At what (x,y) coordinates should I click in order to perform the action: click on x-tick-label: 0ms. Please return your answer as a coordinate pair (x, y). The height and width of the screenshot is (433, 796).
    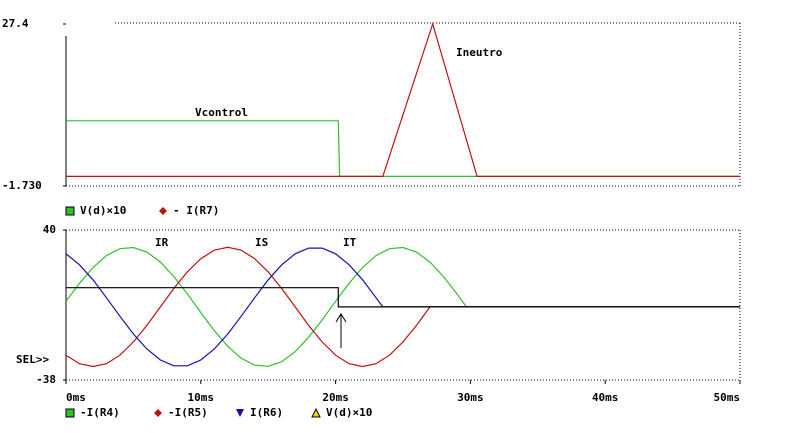
    Looking at the image, I should click on (76, 397).